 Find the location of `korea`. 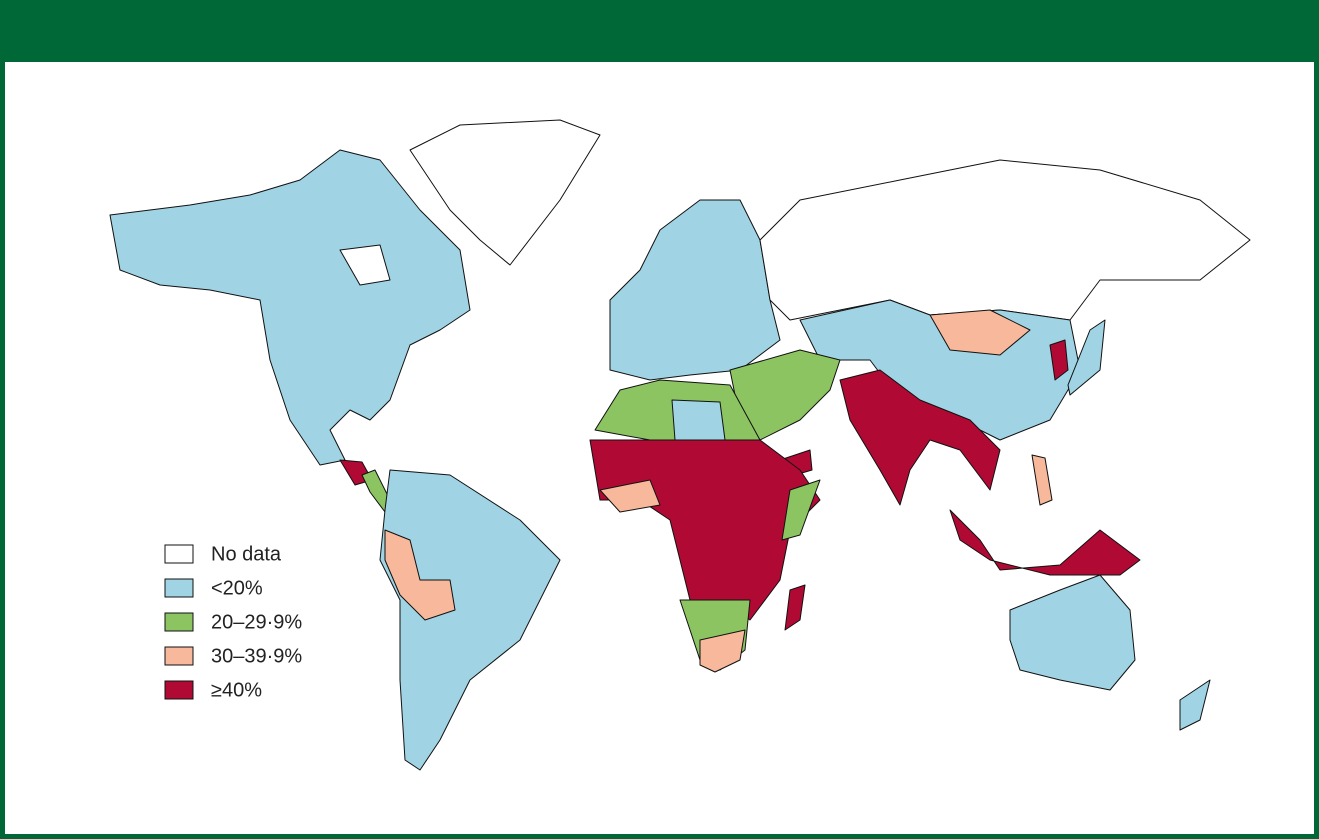

korea is located at coordinates (1059, 360).